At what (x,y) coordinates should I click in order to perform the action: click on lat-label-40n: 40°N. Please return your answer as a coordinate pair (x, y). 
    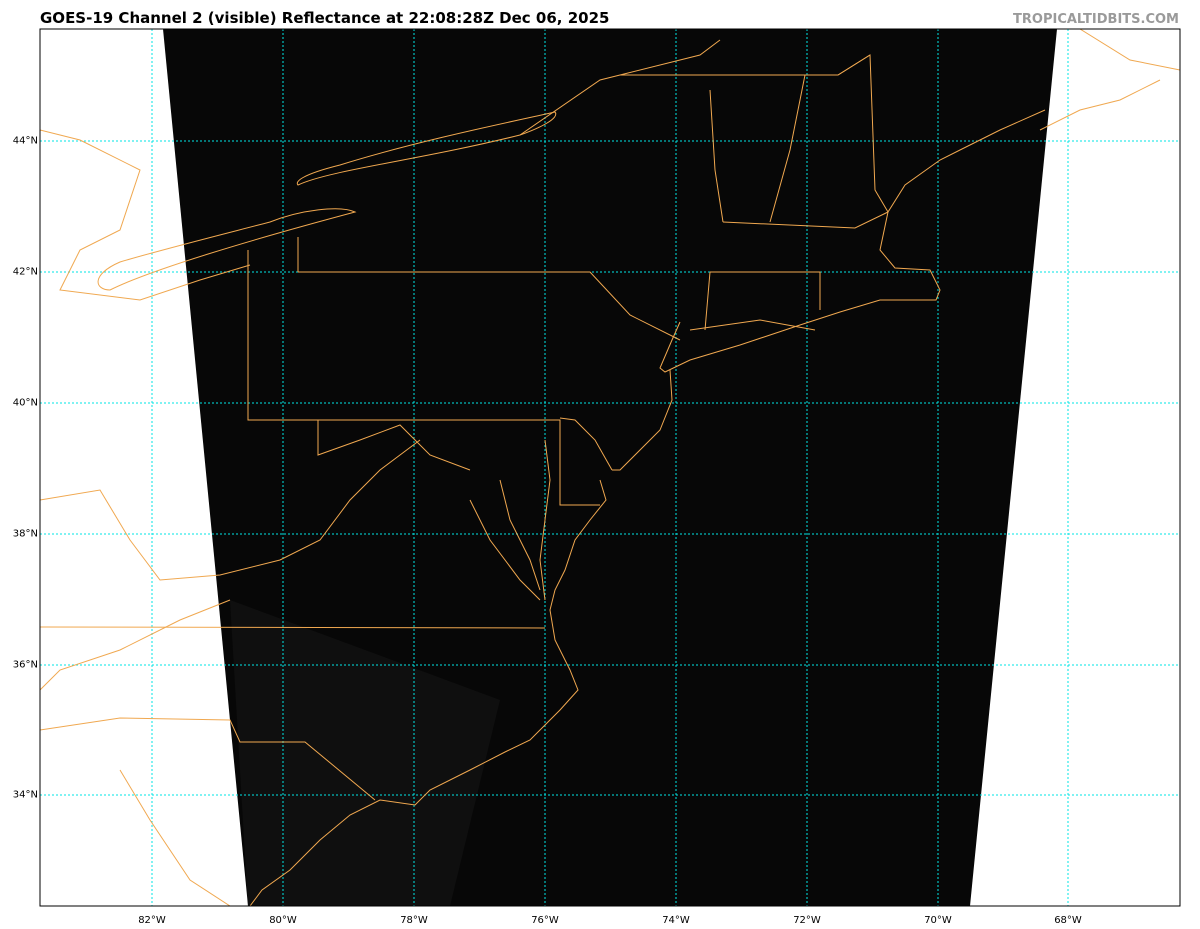
    Looking at the image, I should click on (25, 403).